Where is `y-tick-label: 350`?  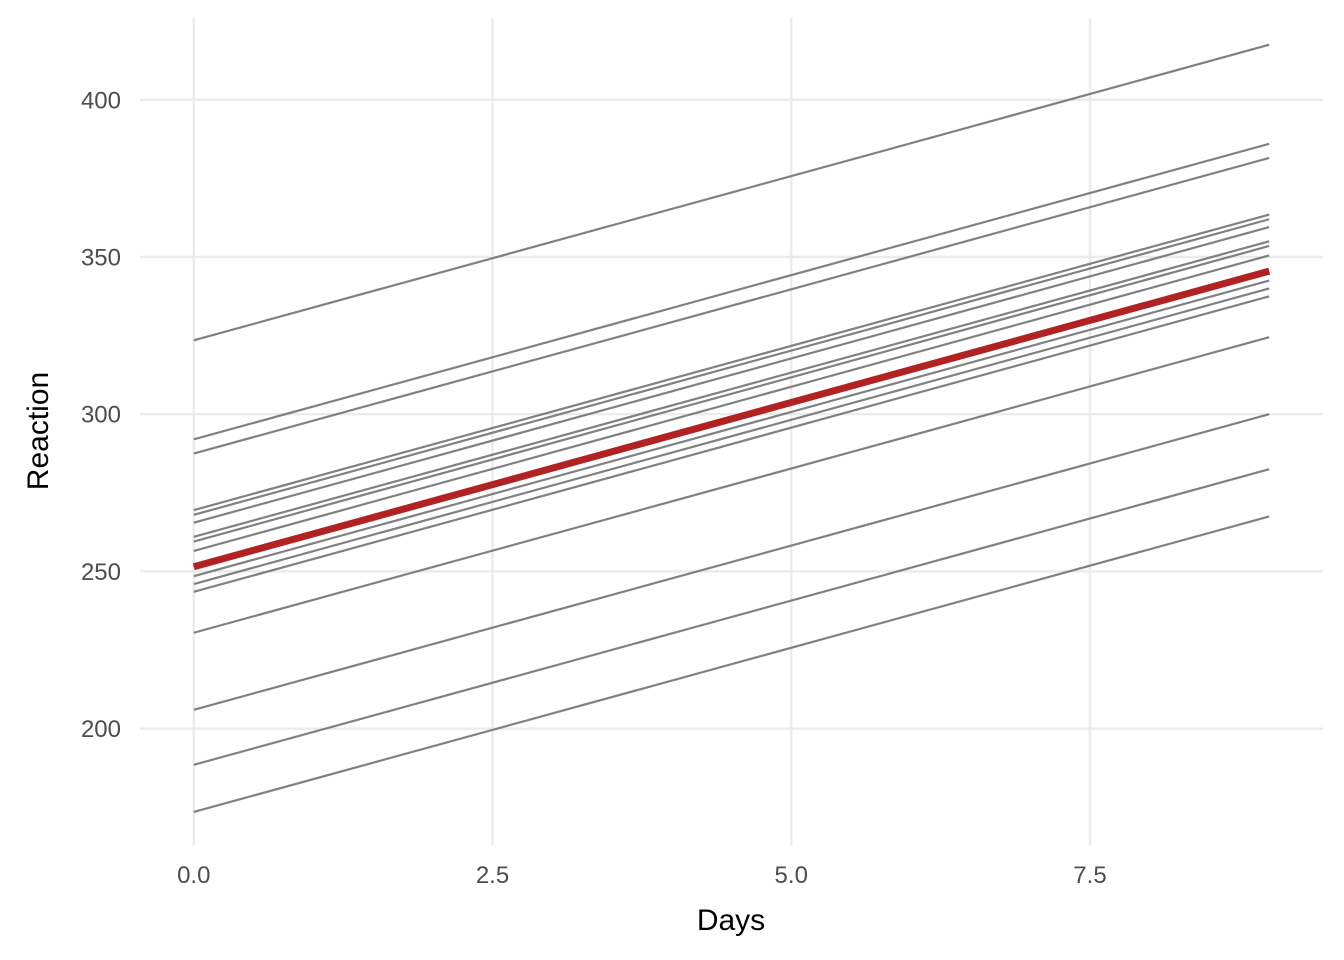
y-tick-label: 350 is located at coordinates (101, 257).